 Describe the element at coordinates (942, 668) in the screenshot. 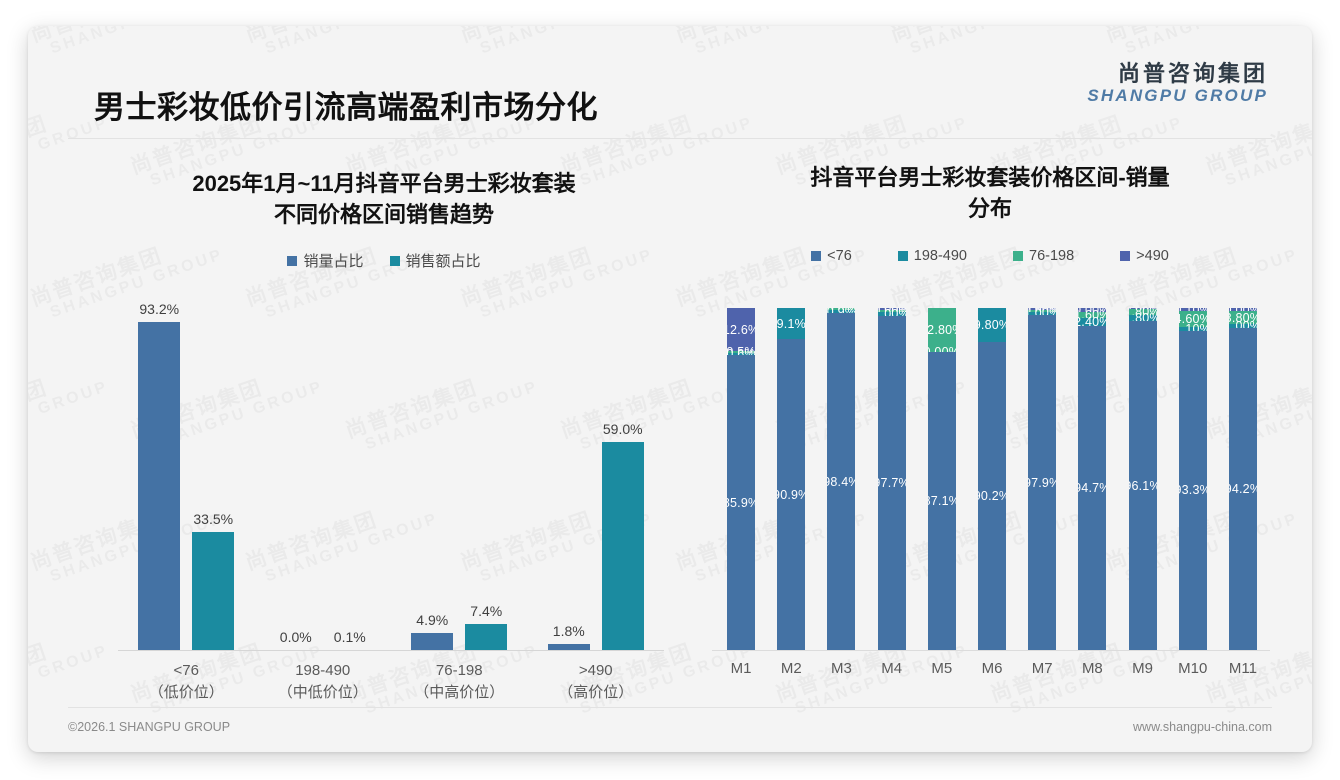

I see `x-axis-label-M5: M5` at that location.